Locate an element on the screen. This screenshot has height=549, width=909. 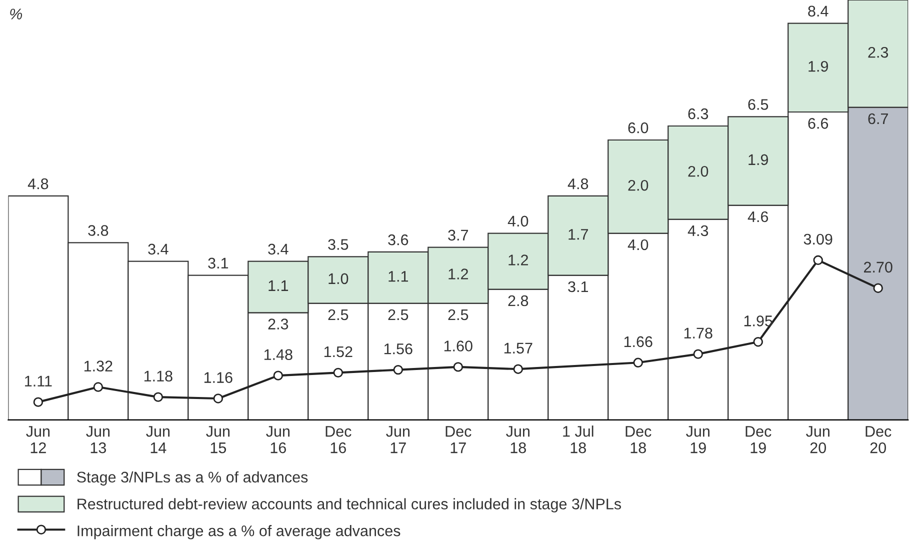
x-tick-label: Dec 19 is located at coordinates (759, 440).